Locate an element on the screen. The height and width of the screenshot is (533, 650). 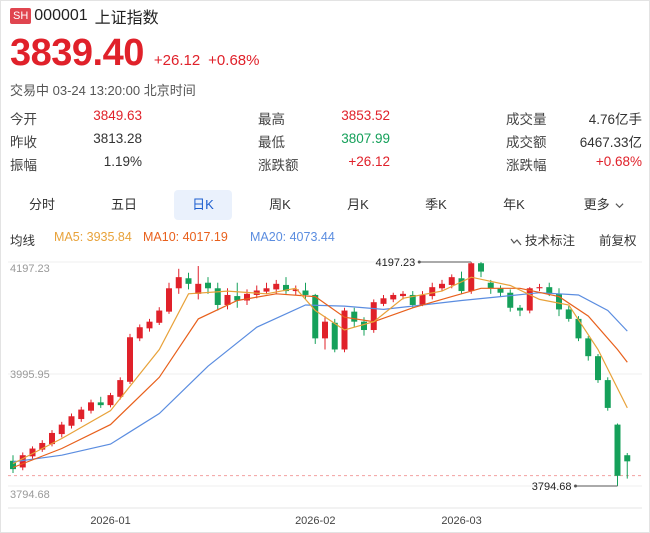
stat-value: 4.76亿手 is located at coordinates (615, 119).